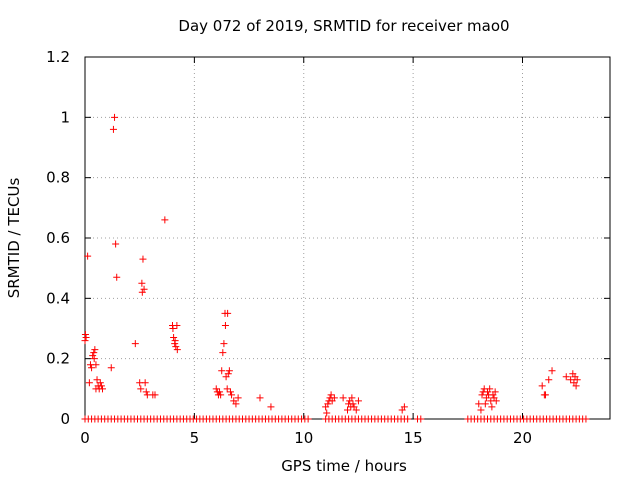 The width and height of the screenshot is (640, 480). What do you see at coordinates (195, 438) in the screenshot?
I see `x-tick-label: 5` at bounding box center [195, 438].